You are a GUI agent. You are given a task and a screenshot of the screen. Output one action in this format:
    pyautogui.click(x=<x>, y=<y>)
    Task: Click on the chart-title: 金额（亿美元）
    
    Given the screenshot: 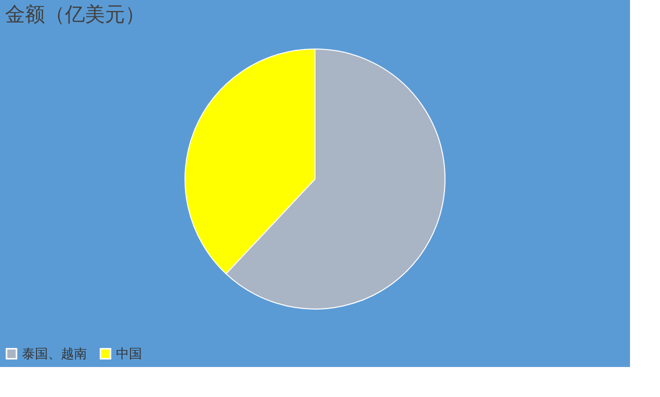 What is the action you would take?
    pyautogui.click(x=75, y=14)
    